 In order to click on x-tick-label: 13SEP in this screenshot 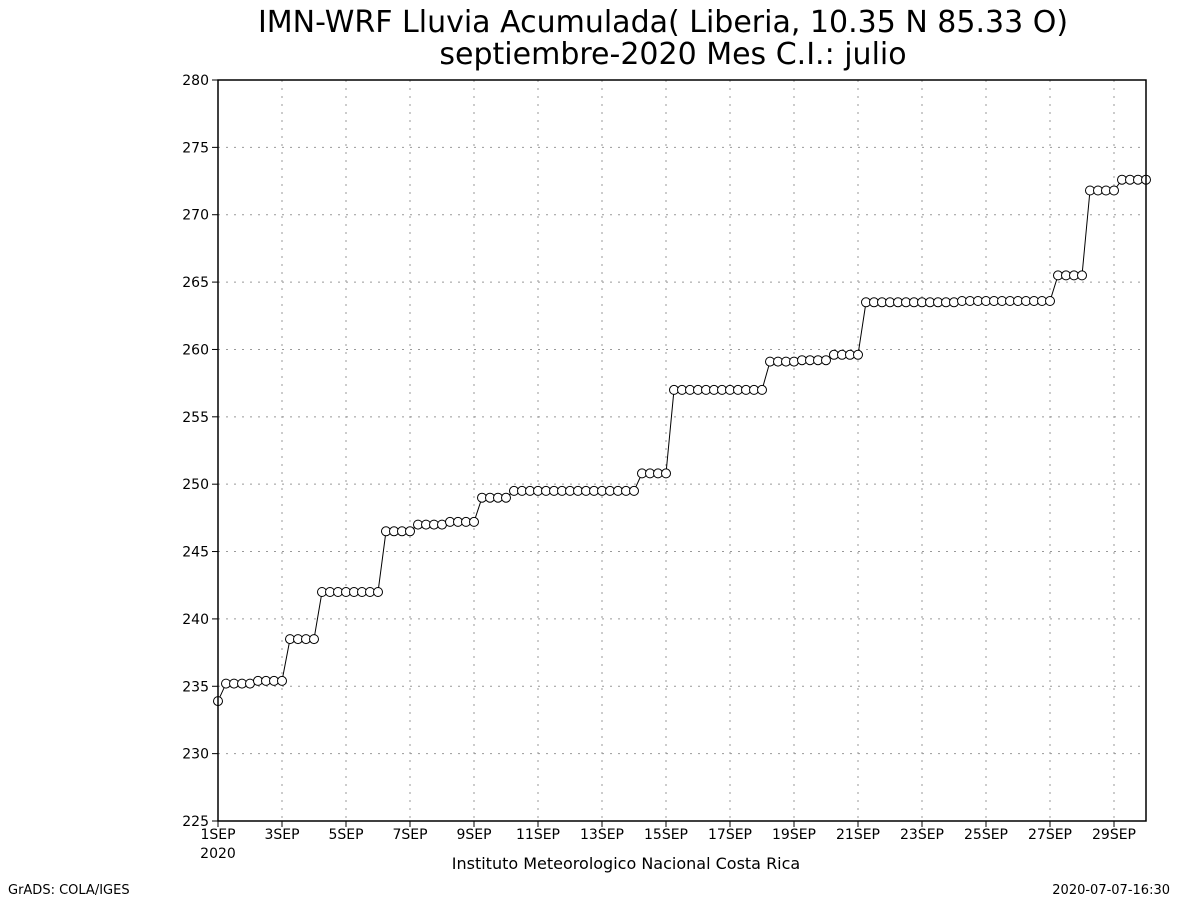, I will do `click(602, 835)`.